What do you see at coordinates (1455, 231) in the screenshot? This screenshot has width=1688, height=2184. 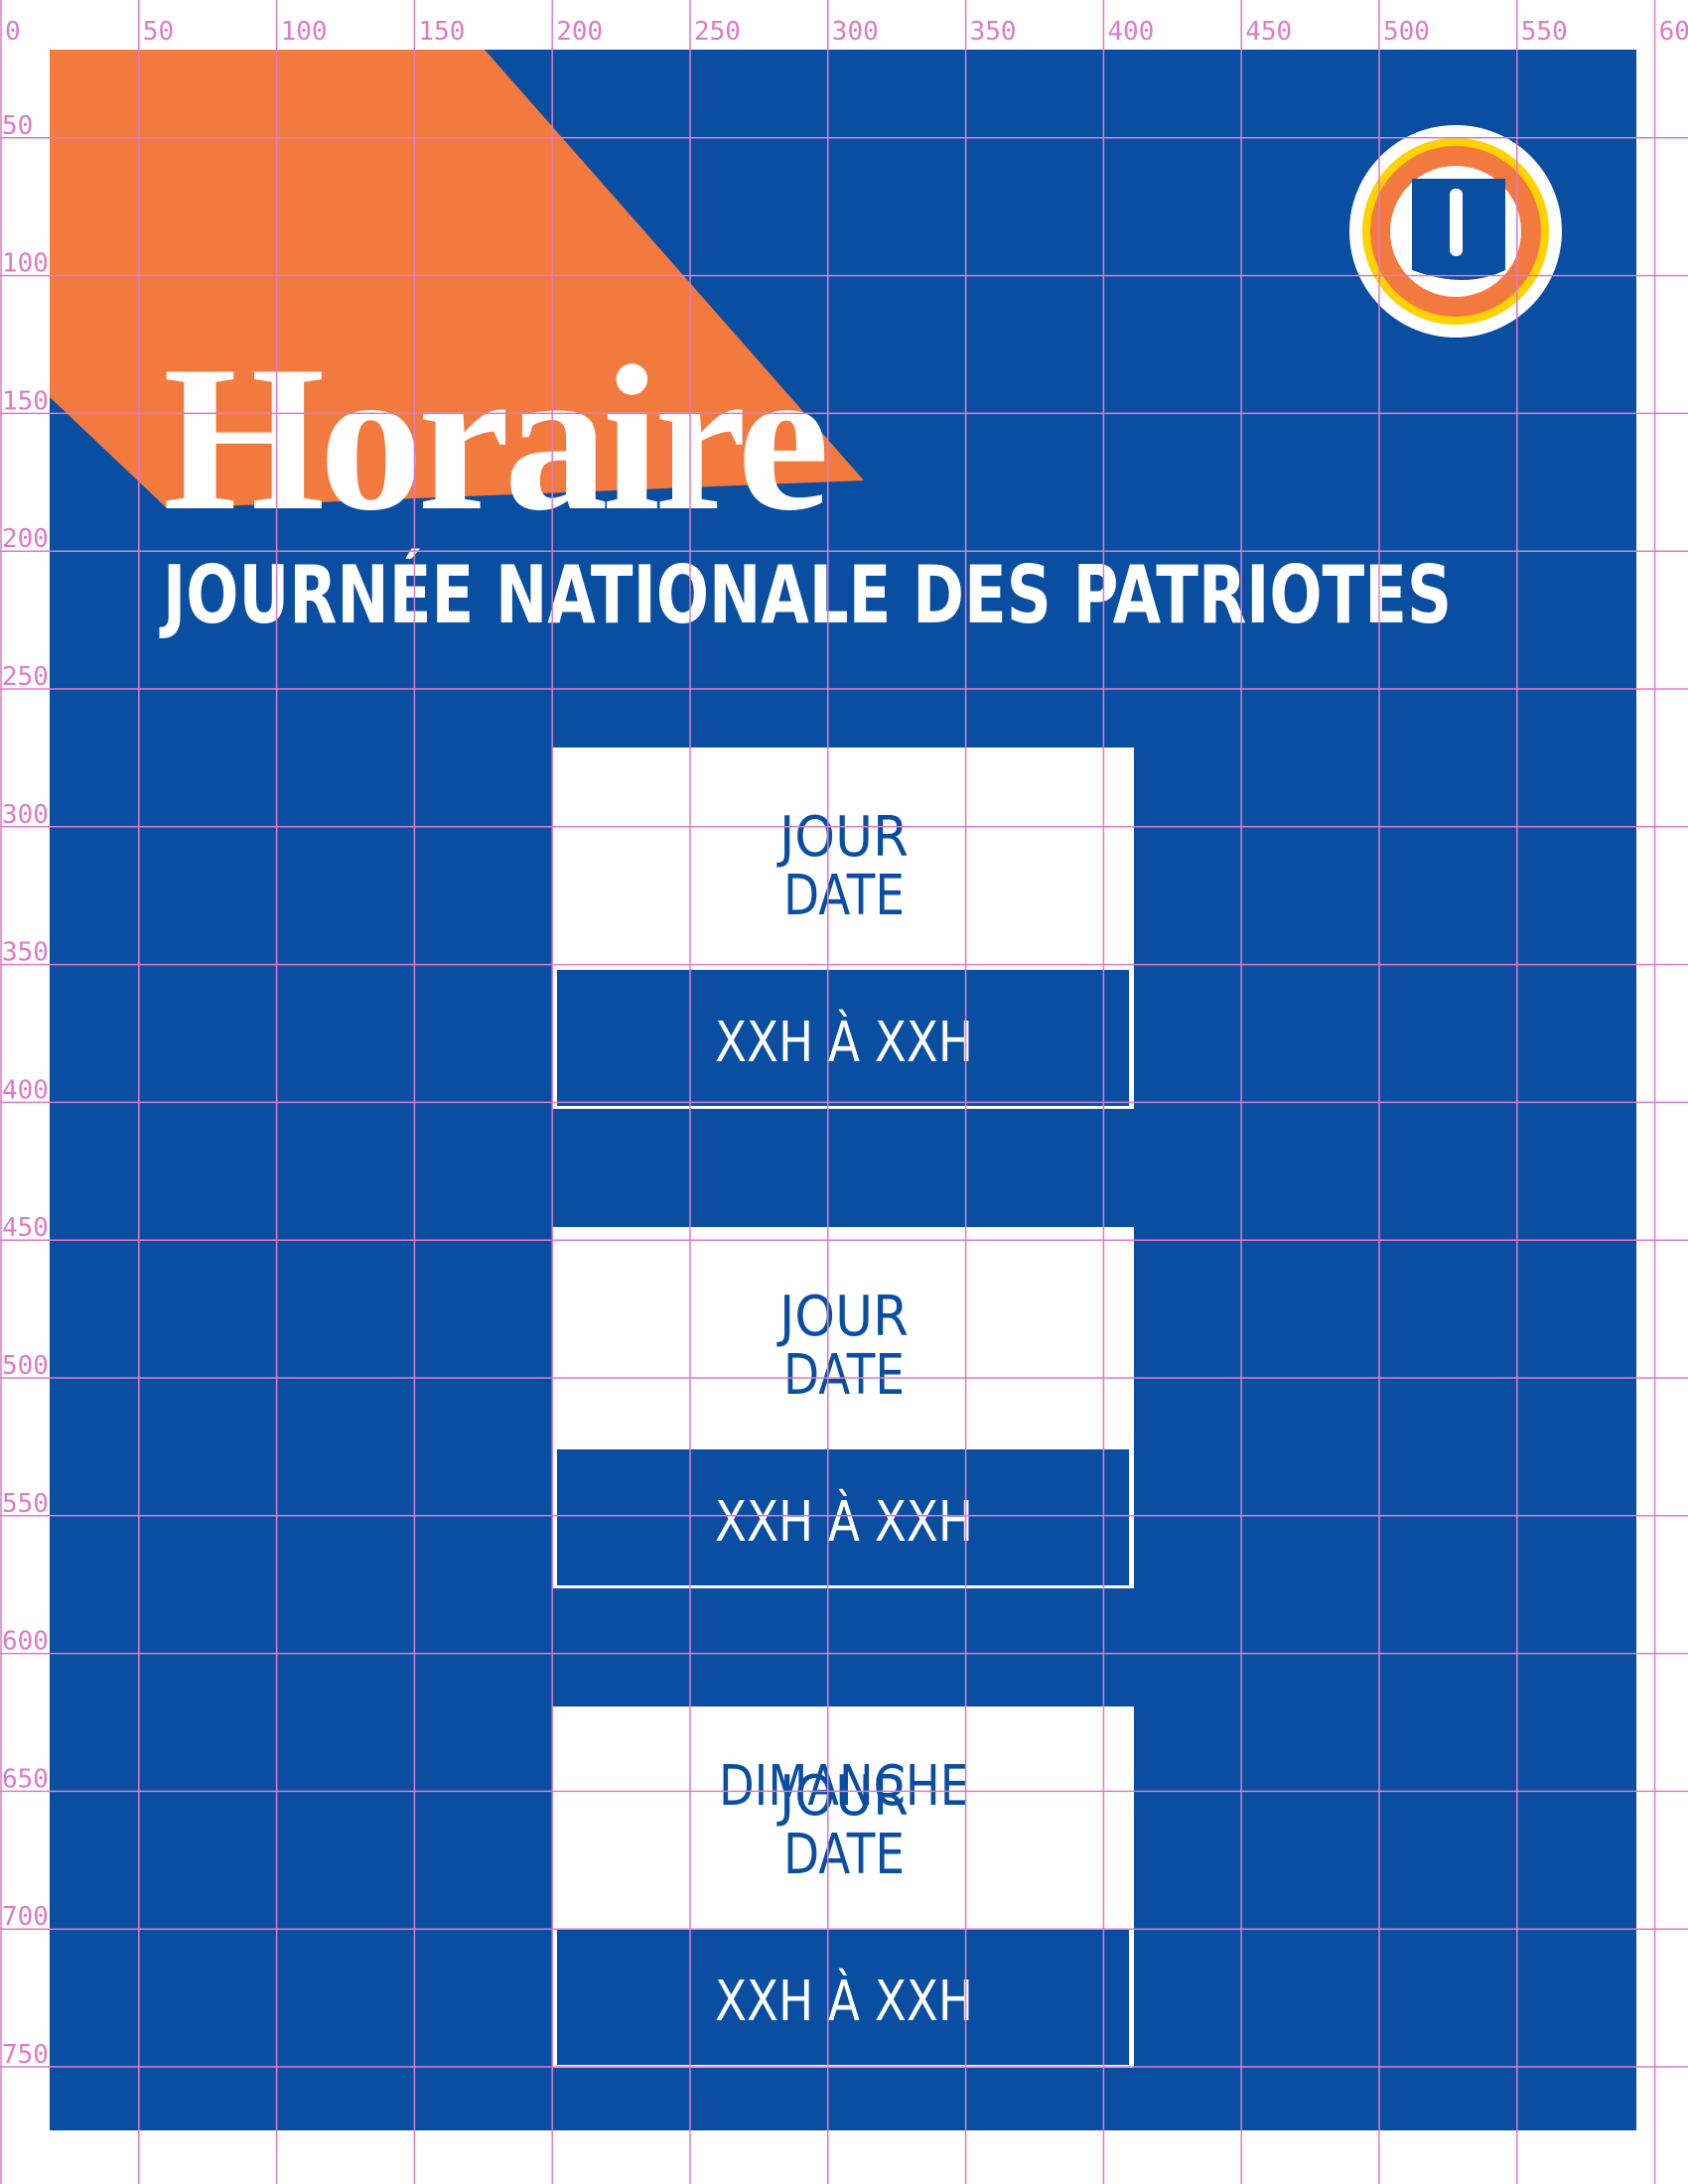 I see `logo` at bounding box center [1455, 231].